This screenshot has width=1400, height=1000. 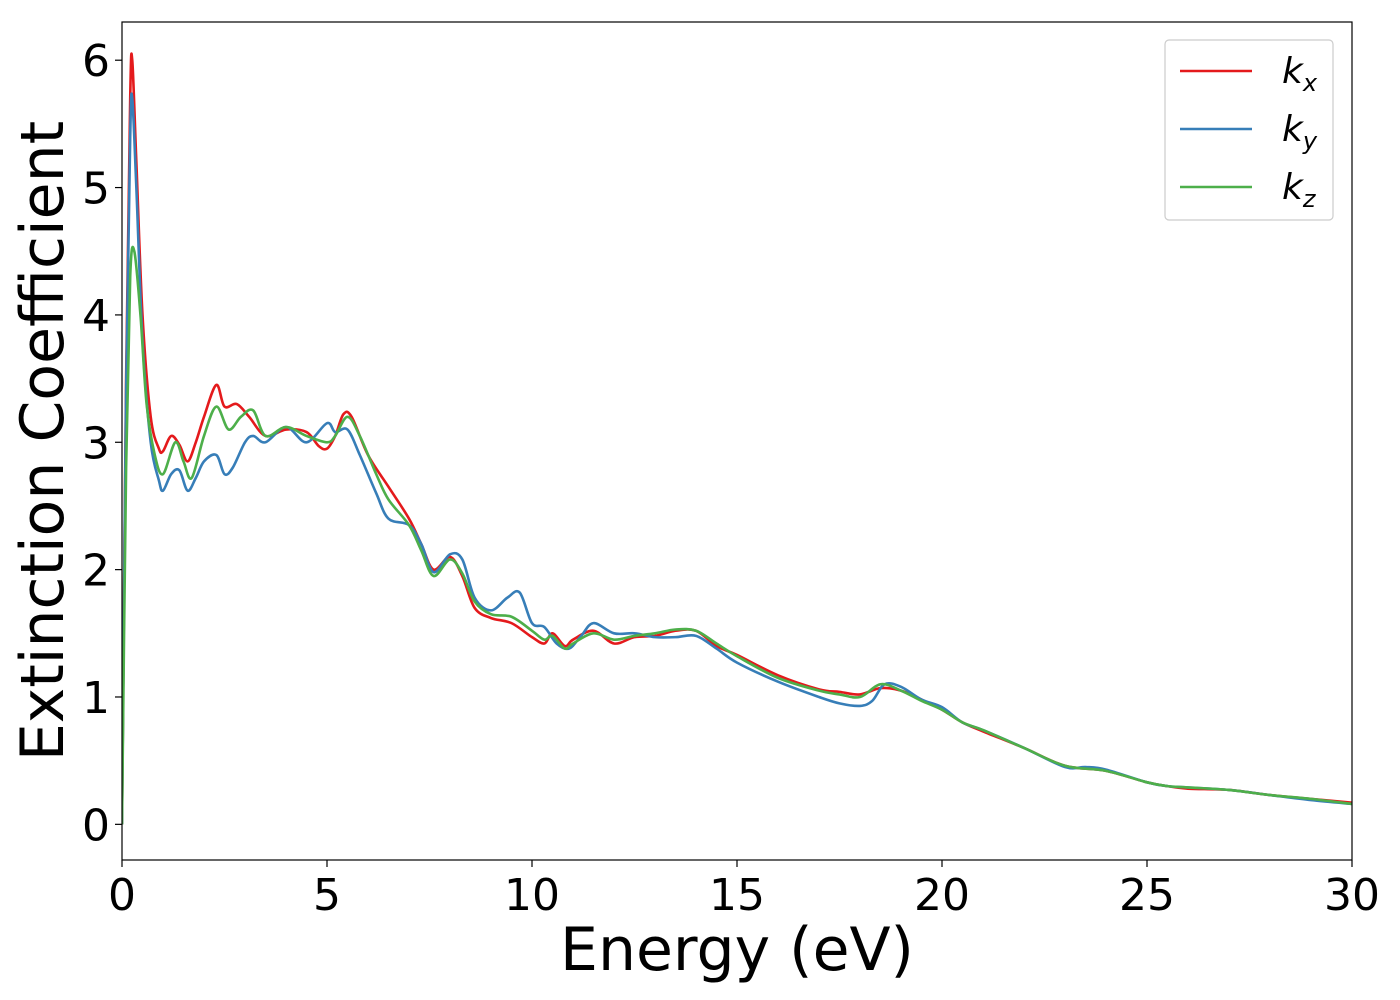 What do you see at coordinates (1309, 199) in the screenshot?
I see `legend-label-subscript: z` at bounding box center [1309, 199].